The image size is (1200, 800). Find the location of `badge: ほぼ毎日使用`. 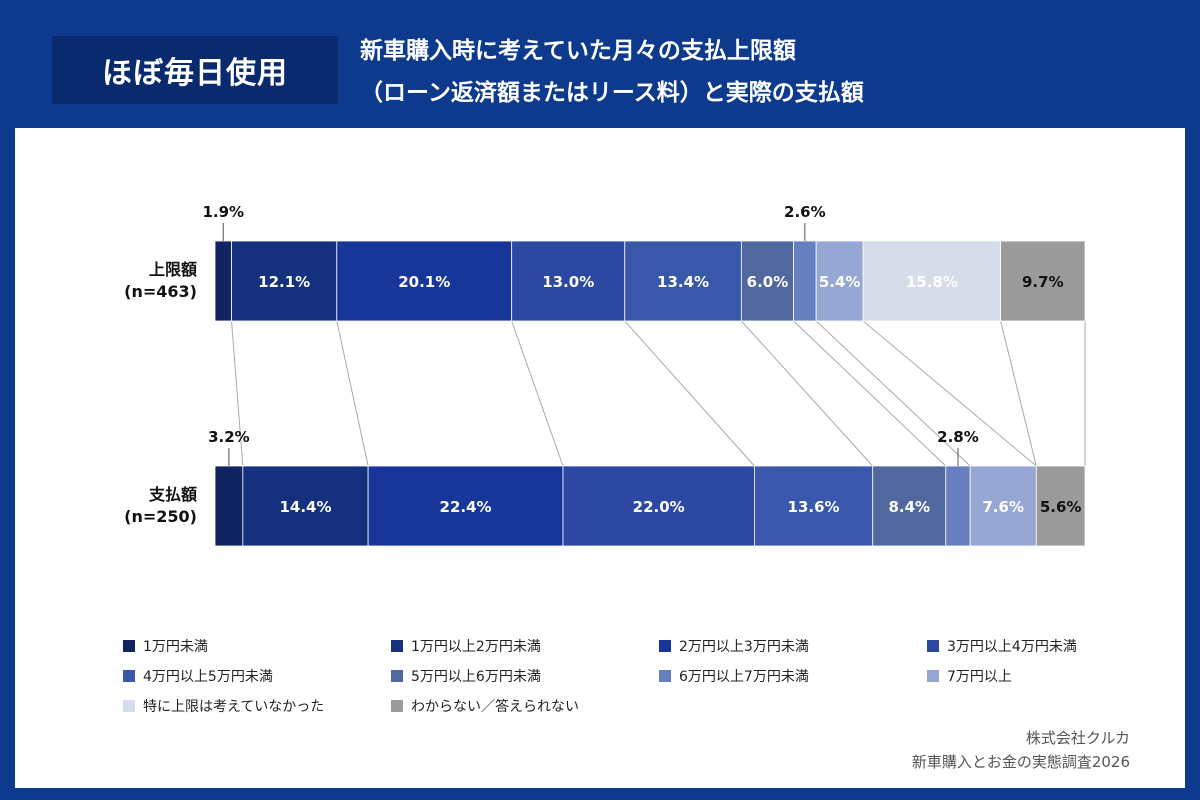

badge: ほぼ毎日使用 is located at coordinates (195, 70).